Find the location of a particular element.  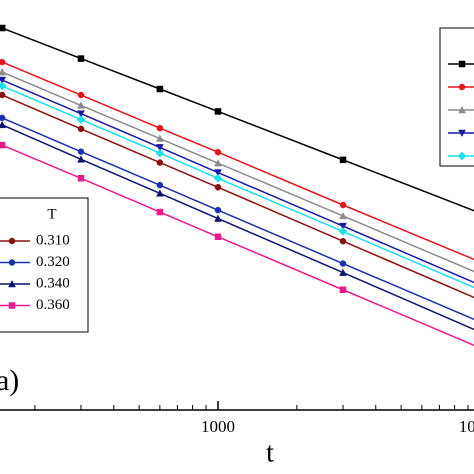

x-axis-label: t is located at coordinates (270, 452).